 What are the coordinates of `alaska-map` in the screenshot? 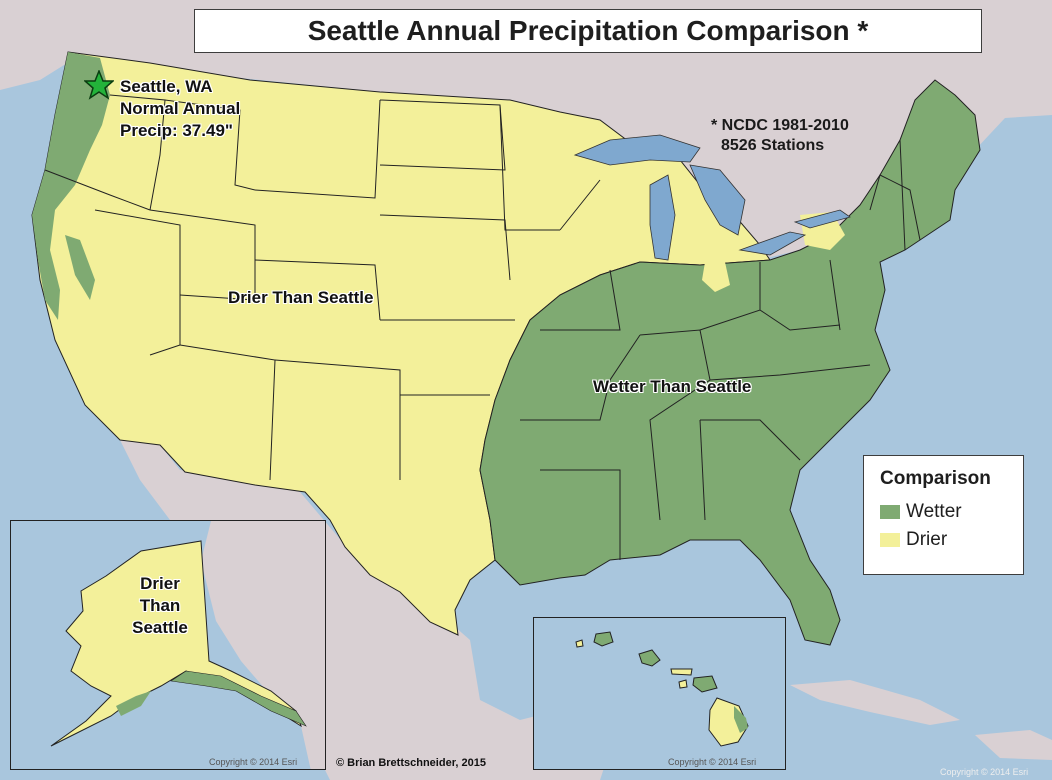 It's located at (187, 645).